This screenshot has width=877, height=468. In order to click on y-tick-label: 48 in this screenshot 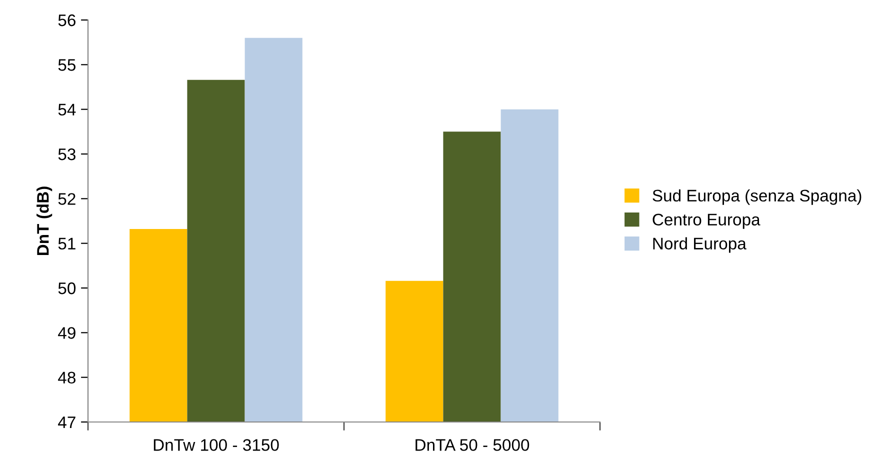, I will do `click(67, 378)`.